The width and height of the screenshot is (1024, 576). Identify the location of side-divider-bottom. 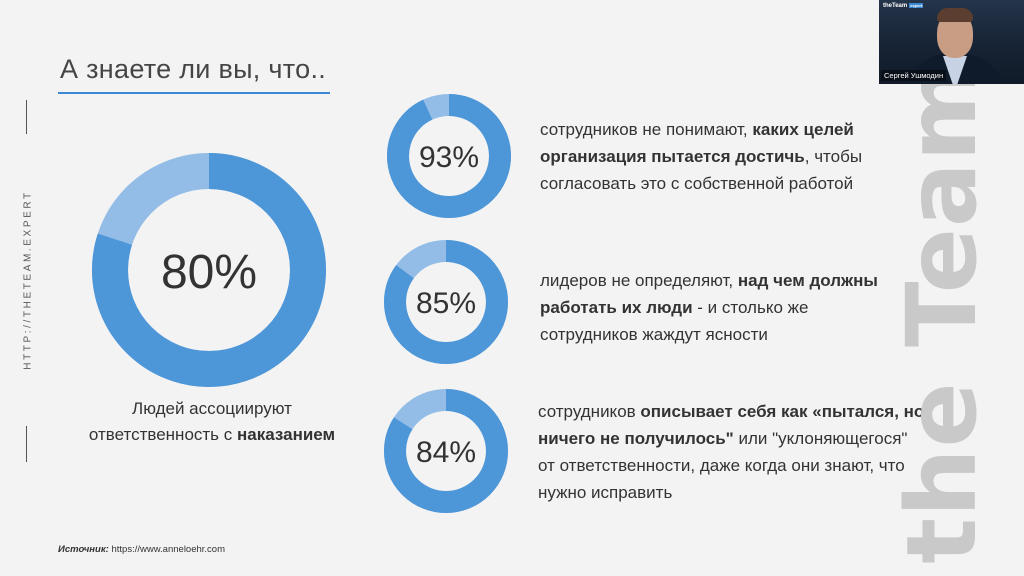
(26, 444).